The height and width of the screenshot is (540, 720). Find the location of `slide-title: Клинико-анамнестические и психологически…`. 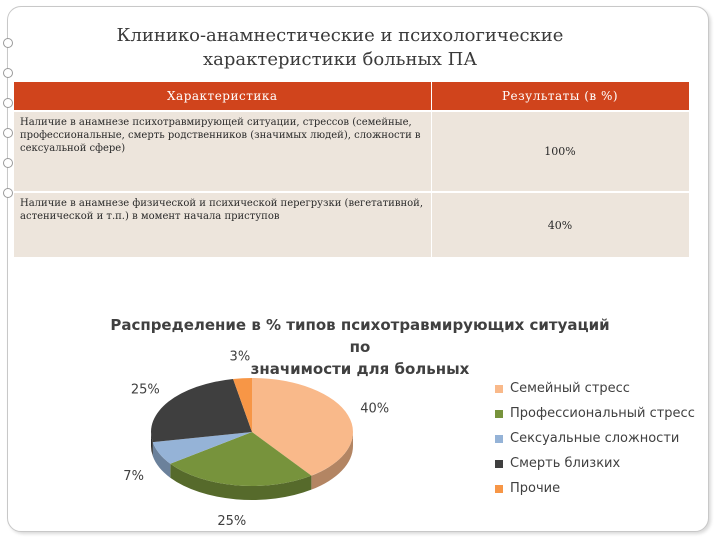

slide-title: Клинико-анамнестические и психологически… is located at coordinates (340, 48).